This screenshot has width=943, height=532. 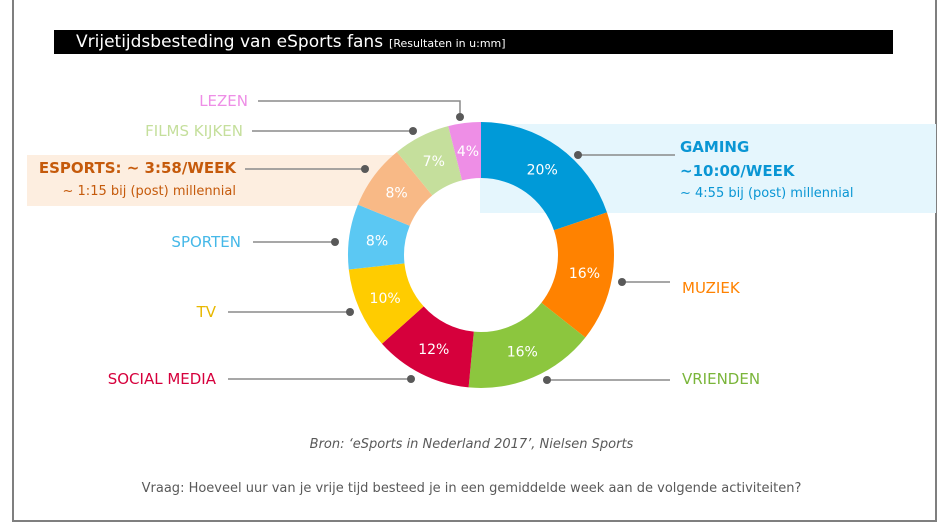 What do you see at coordinates (385, 299) in the screenshot?
I see `data-label-tv: 10%` at bounding box center [385, 299].